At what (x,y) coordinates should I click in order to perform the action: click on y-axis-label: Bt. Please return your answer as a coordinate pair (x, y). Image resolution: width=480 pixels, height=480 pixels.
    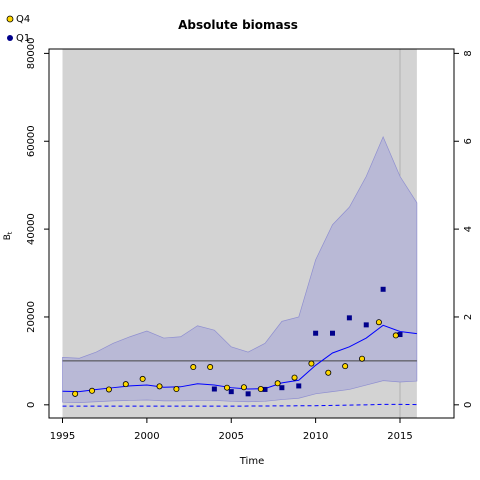
    Looking at the image, I should click on (8, 235).